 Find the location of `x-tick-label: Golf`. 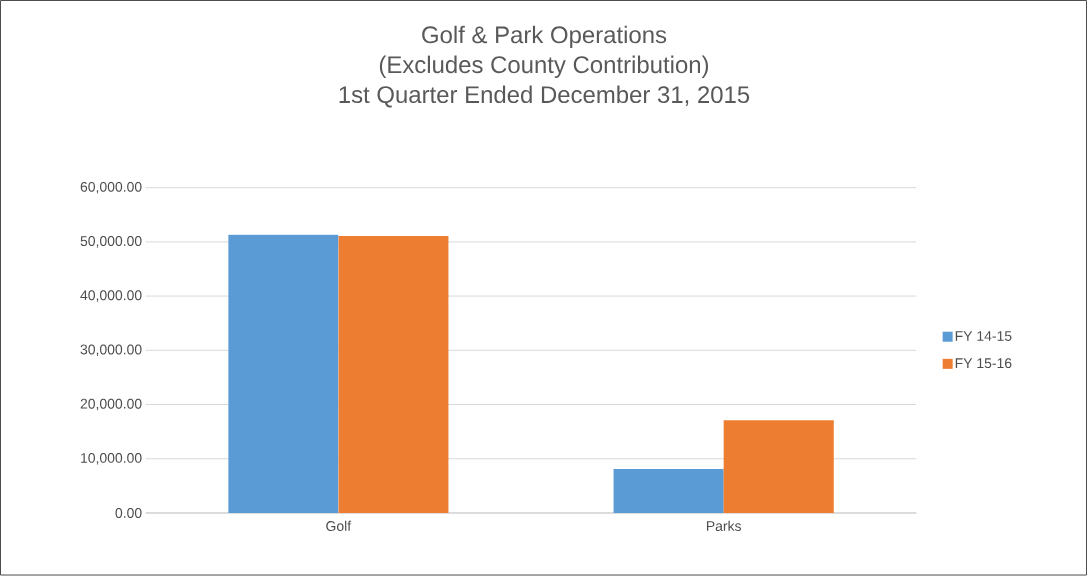

x-tick-label: Golf is located at coordinates (339, 526).